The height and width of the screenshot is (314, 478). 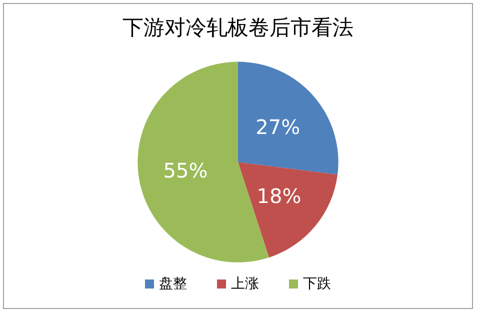 I want to click on data-label: 55%, so click(x=185, y=170).